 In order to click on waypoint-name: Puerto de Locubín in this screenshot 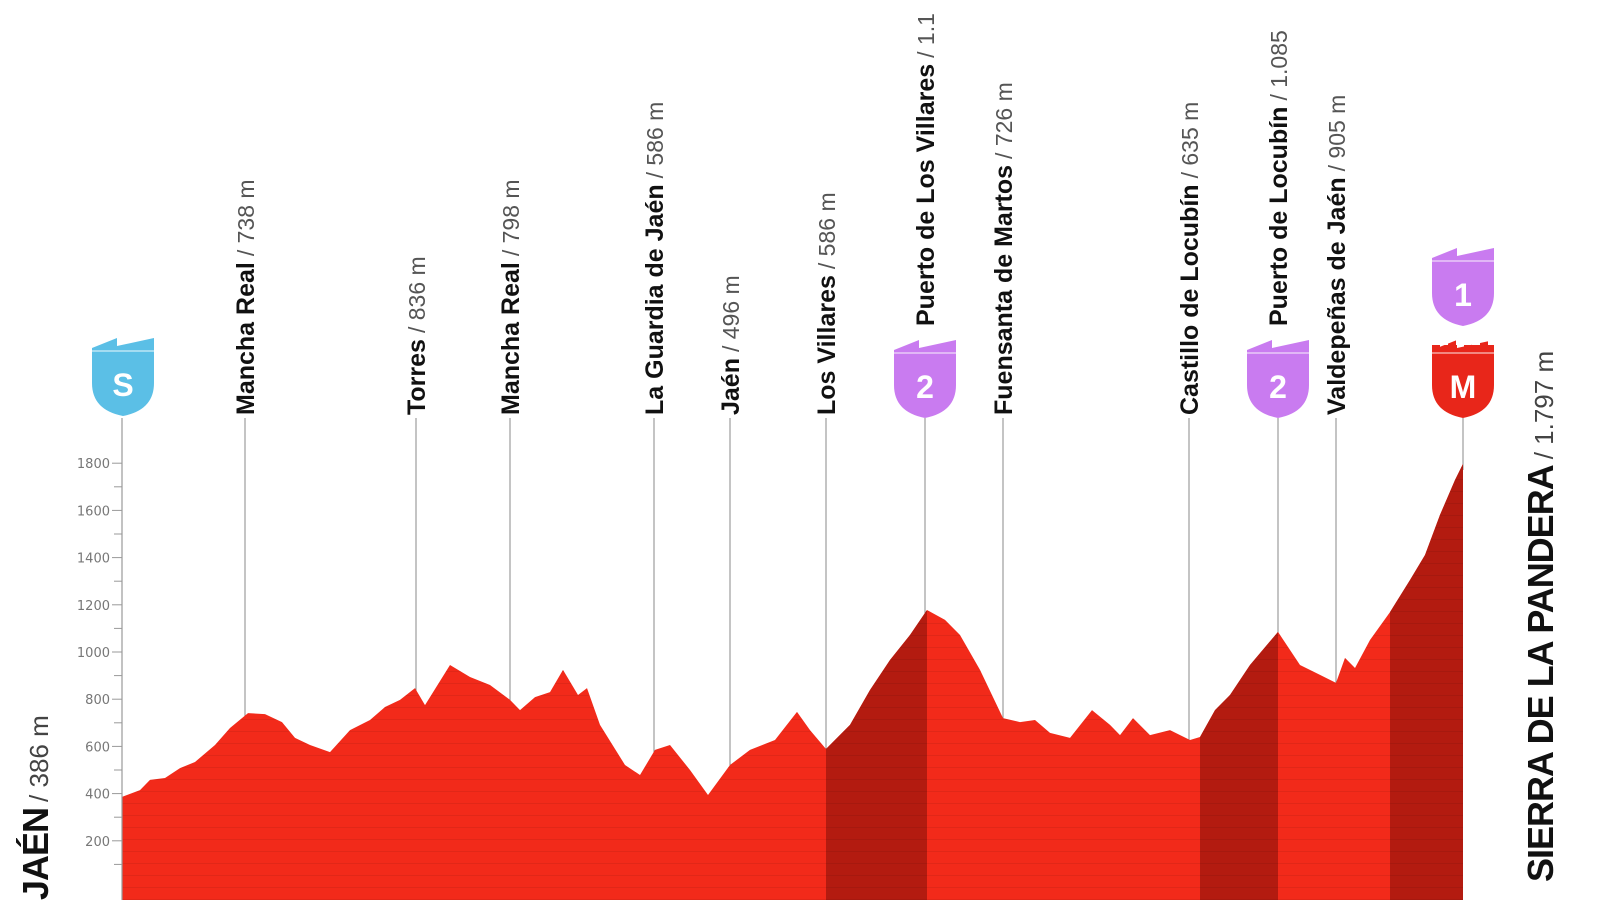, I will do `click(1279, 216)`.